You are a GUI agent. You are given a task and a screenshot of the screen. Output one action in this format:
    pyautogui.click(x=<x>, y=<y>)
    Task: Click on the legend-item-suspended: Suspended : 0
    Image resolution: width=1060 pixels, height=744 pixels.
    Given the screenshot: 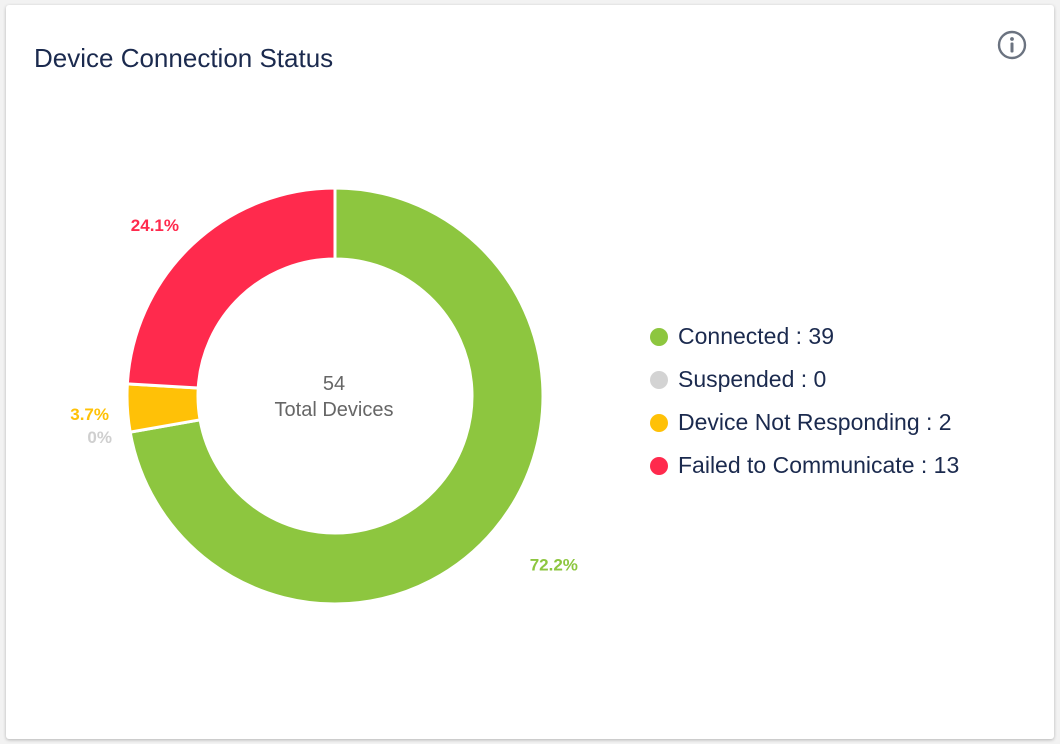 What is the action you would take?
    pyautogui.click(x=804, y=379)
    